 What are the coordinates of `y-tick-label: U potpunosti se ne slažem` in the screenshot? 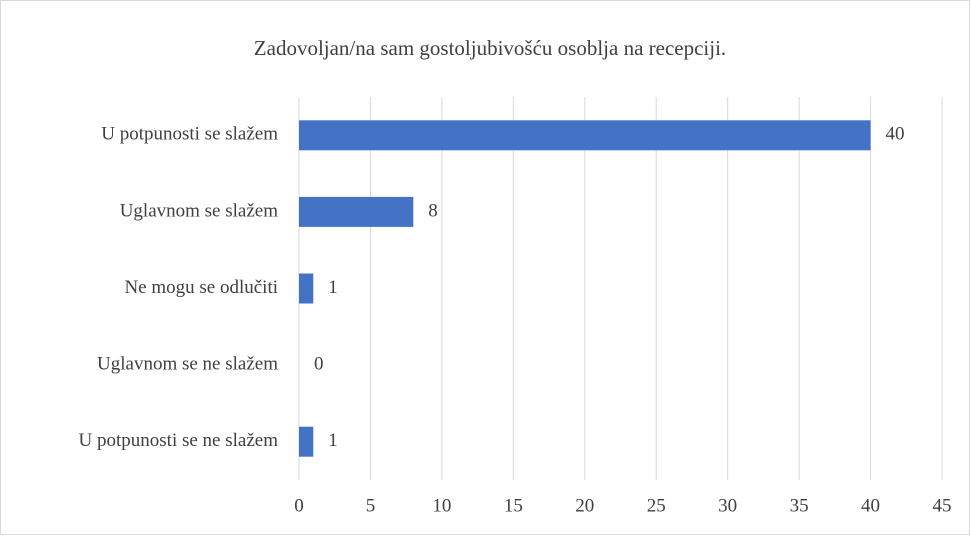 It's located at (179, 440).